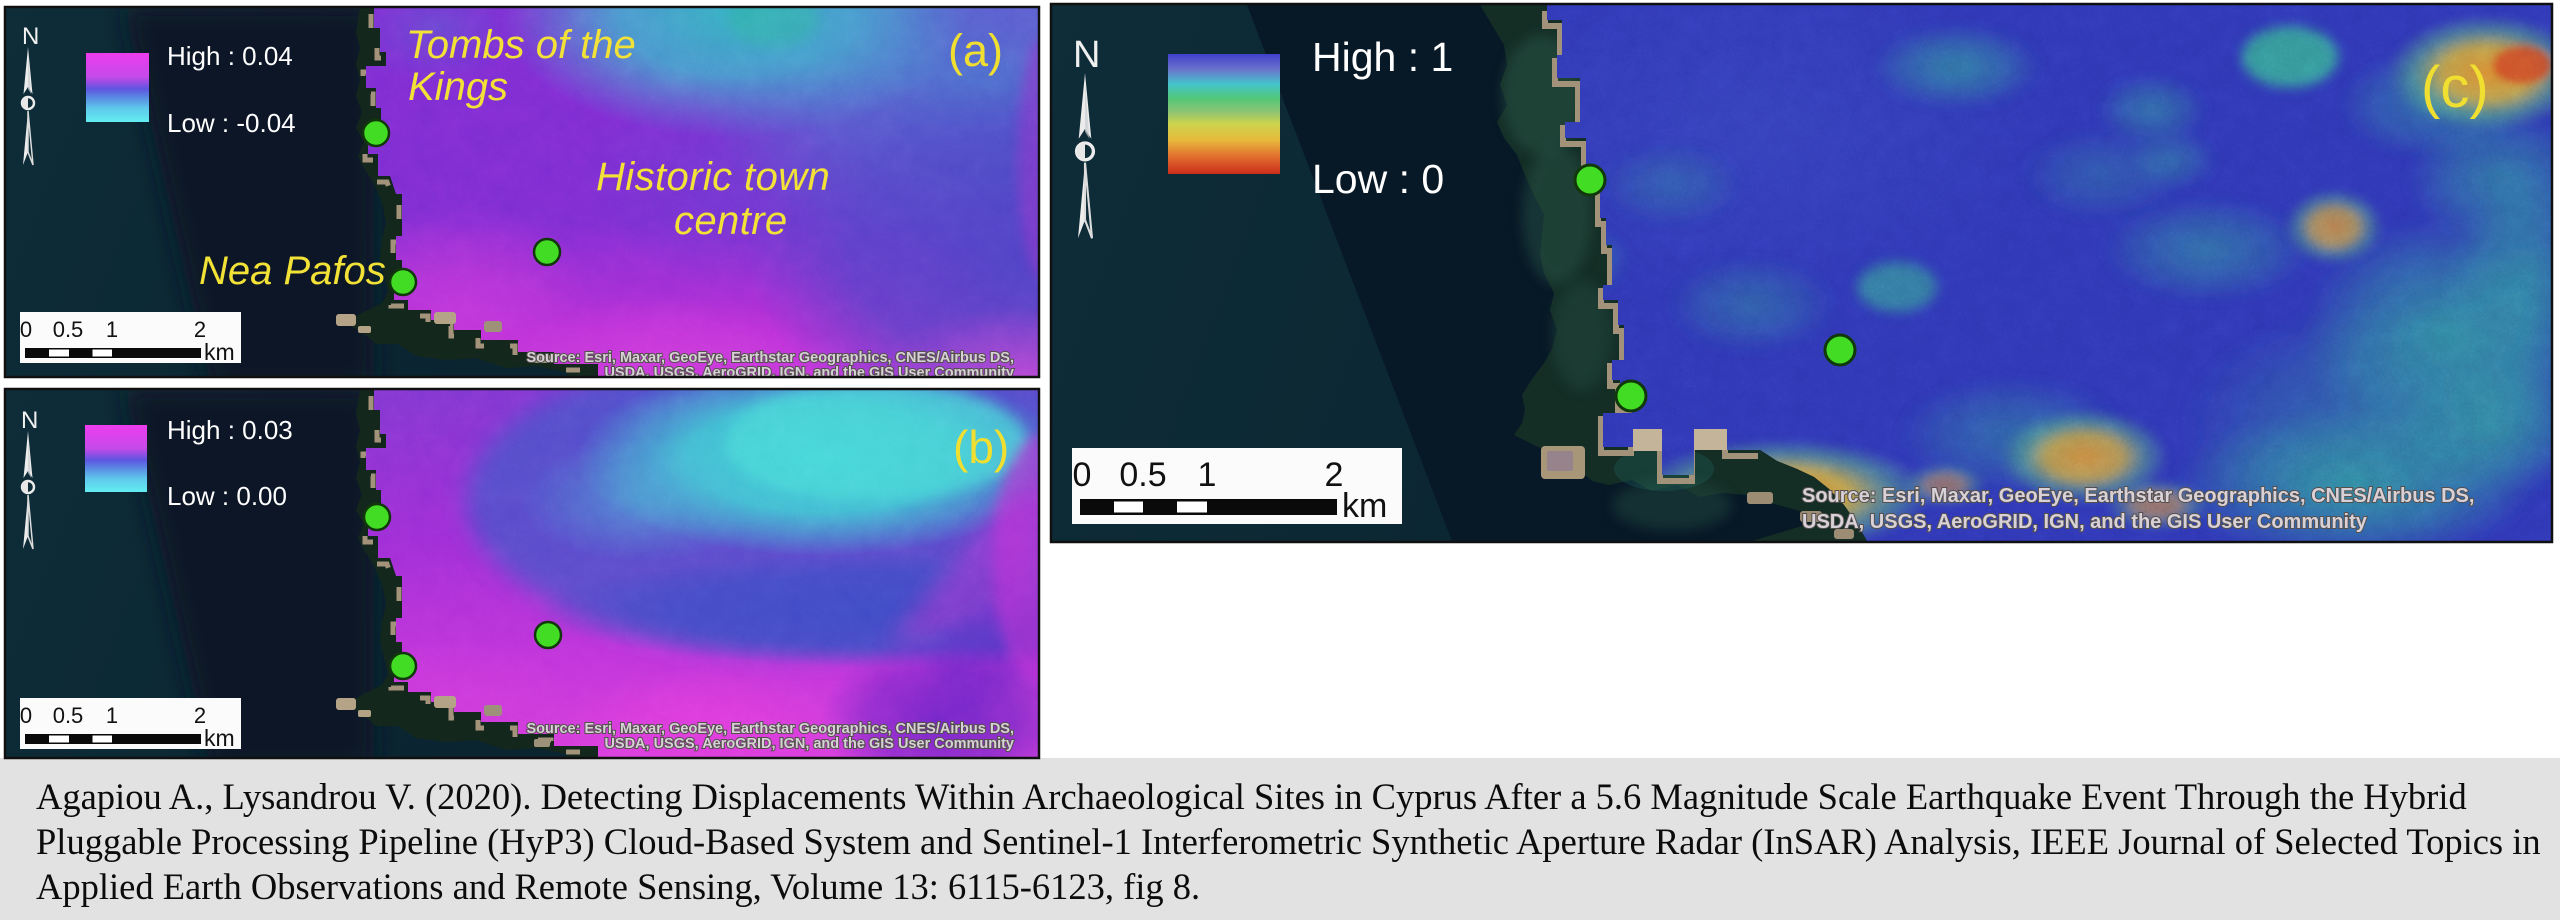  Describe the element at coordinates (1382, 57) in the screenshot. I see `svg-text: High : 1` at that location.